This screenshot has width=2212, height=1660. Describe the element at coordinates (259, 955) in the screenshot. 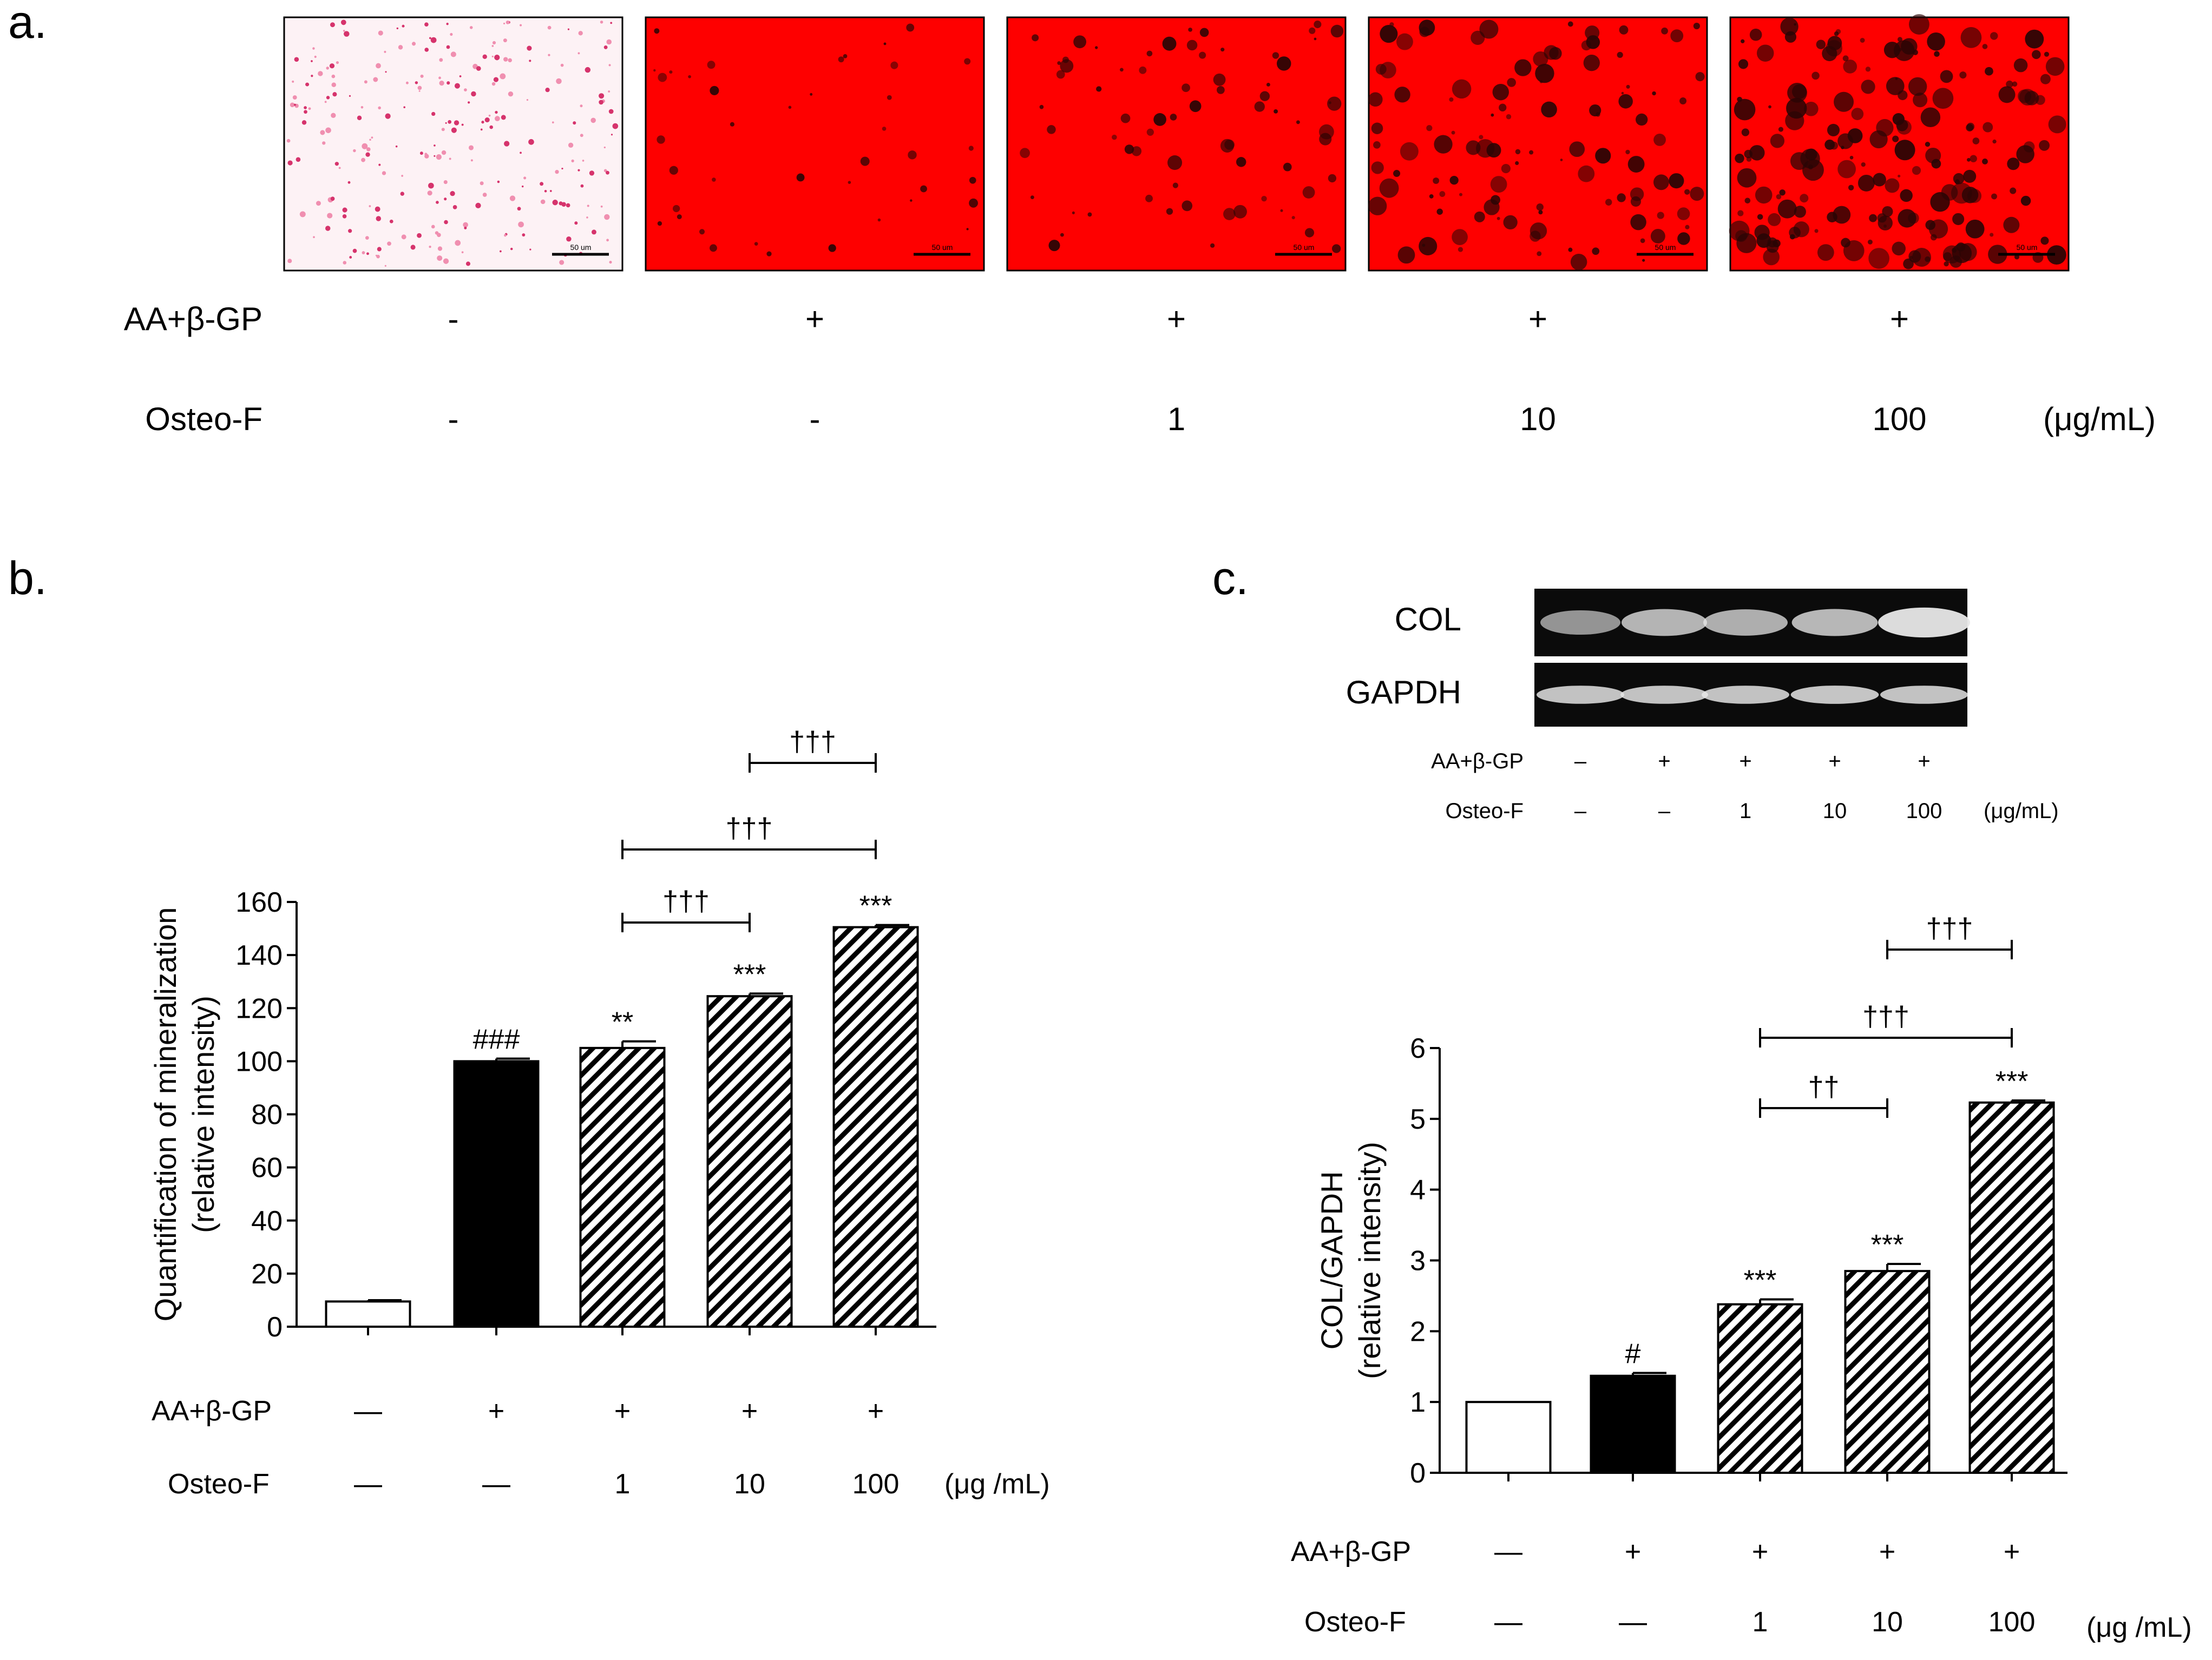

I see `y-tick-label: 140` at that location.